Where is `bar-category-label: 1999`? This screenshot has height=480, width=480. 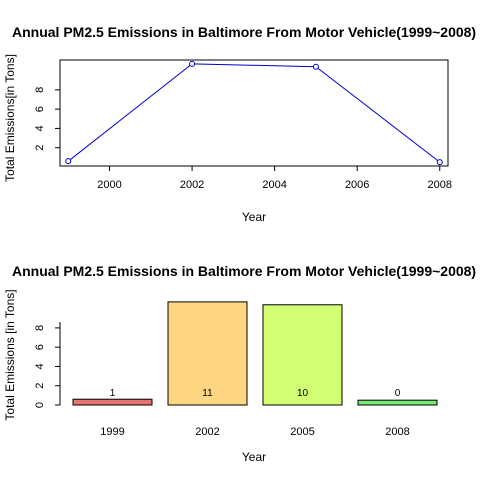
bar-category-label: 1999 is located at coordinates (112, 432).